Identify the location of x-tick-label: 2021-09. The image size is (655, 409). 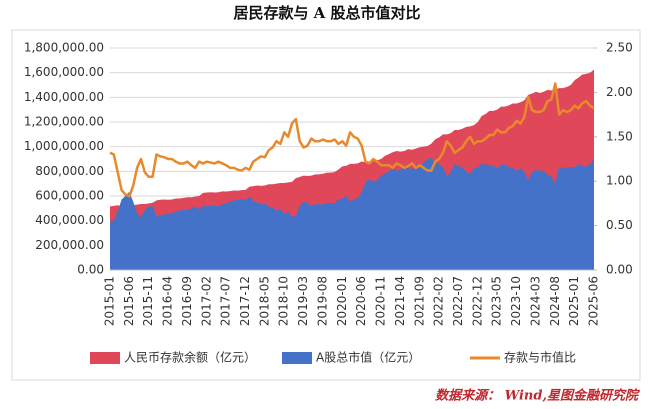
(419, 301).